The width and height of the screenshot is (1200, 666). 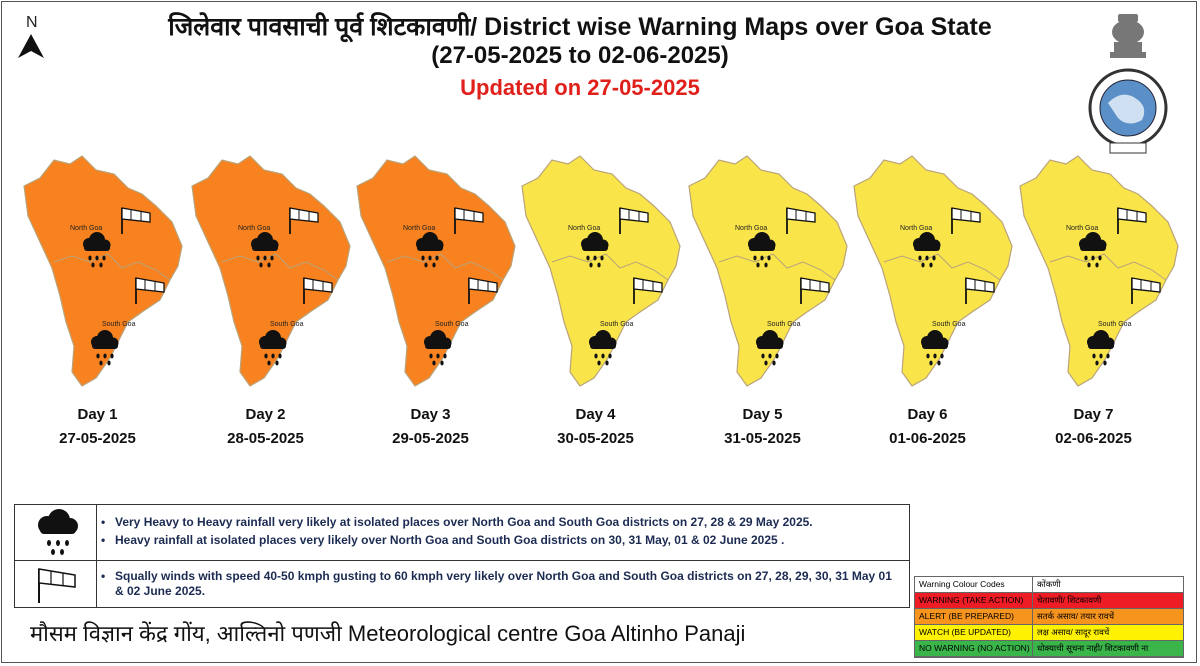 I want to click on date-range: (27-05-2025 to 02-06-2025), so click(x=580, y=55).